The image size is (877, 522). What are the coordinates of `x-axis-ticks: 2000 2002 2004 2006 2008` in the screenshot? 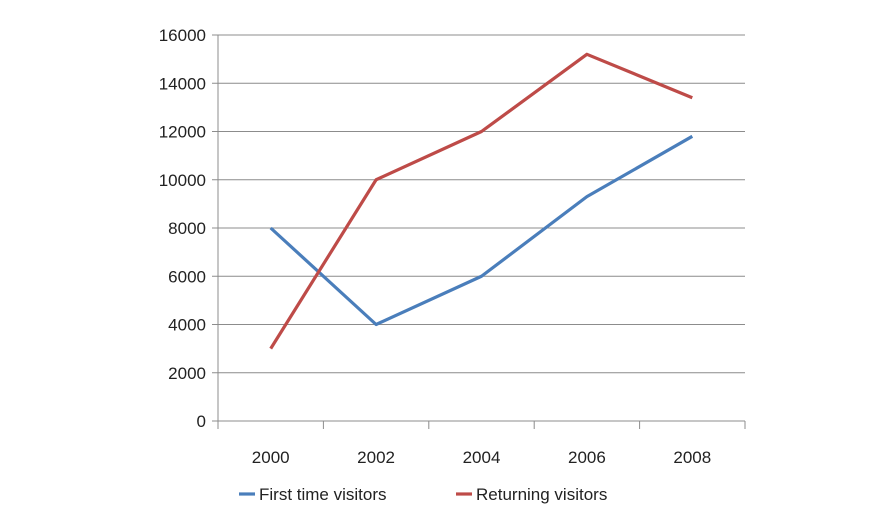 It's located at (481, 457).